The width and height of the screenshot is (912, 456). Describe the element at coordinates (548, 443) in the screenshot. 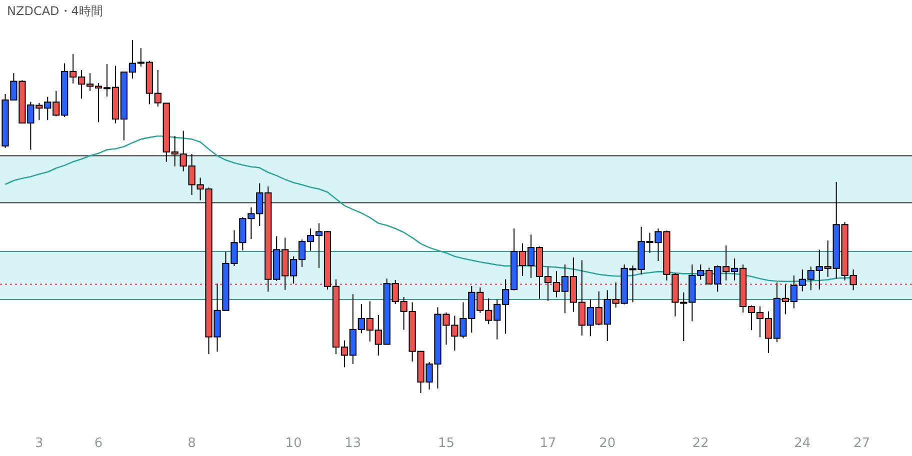

I see `x-tick-label: 17` at that location.